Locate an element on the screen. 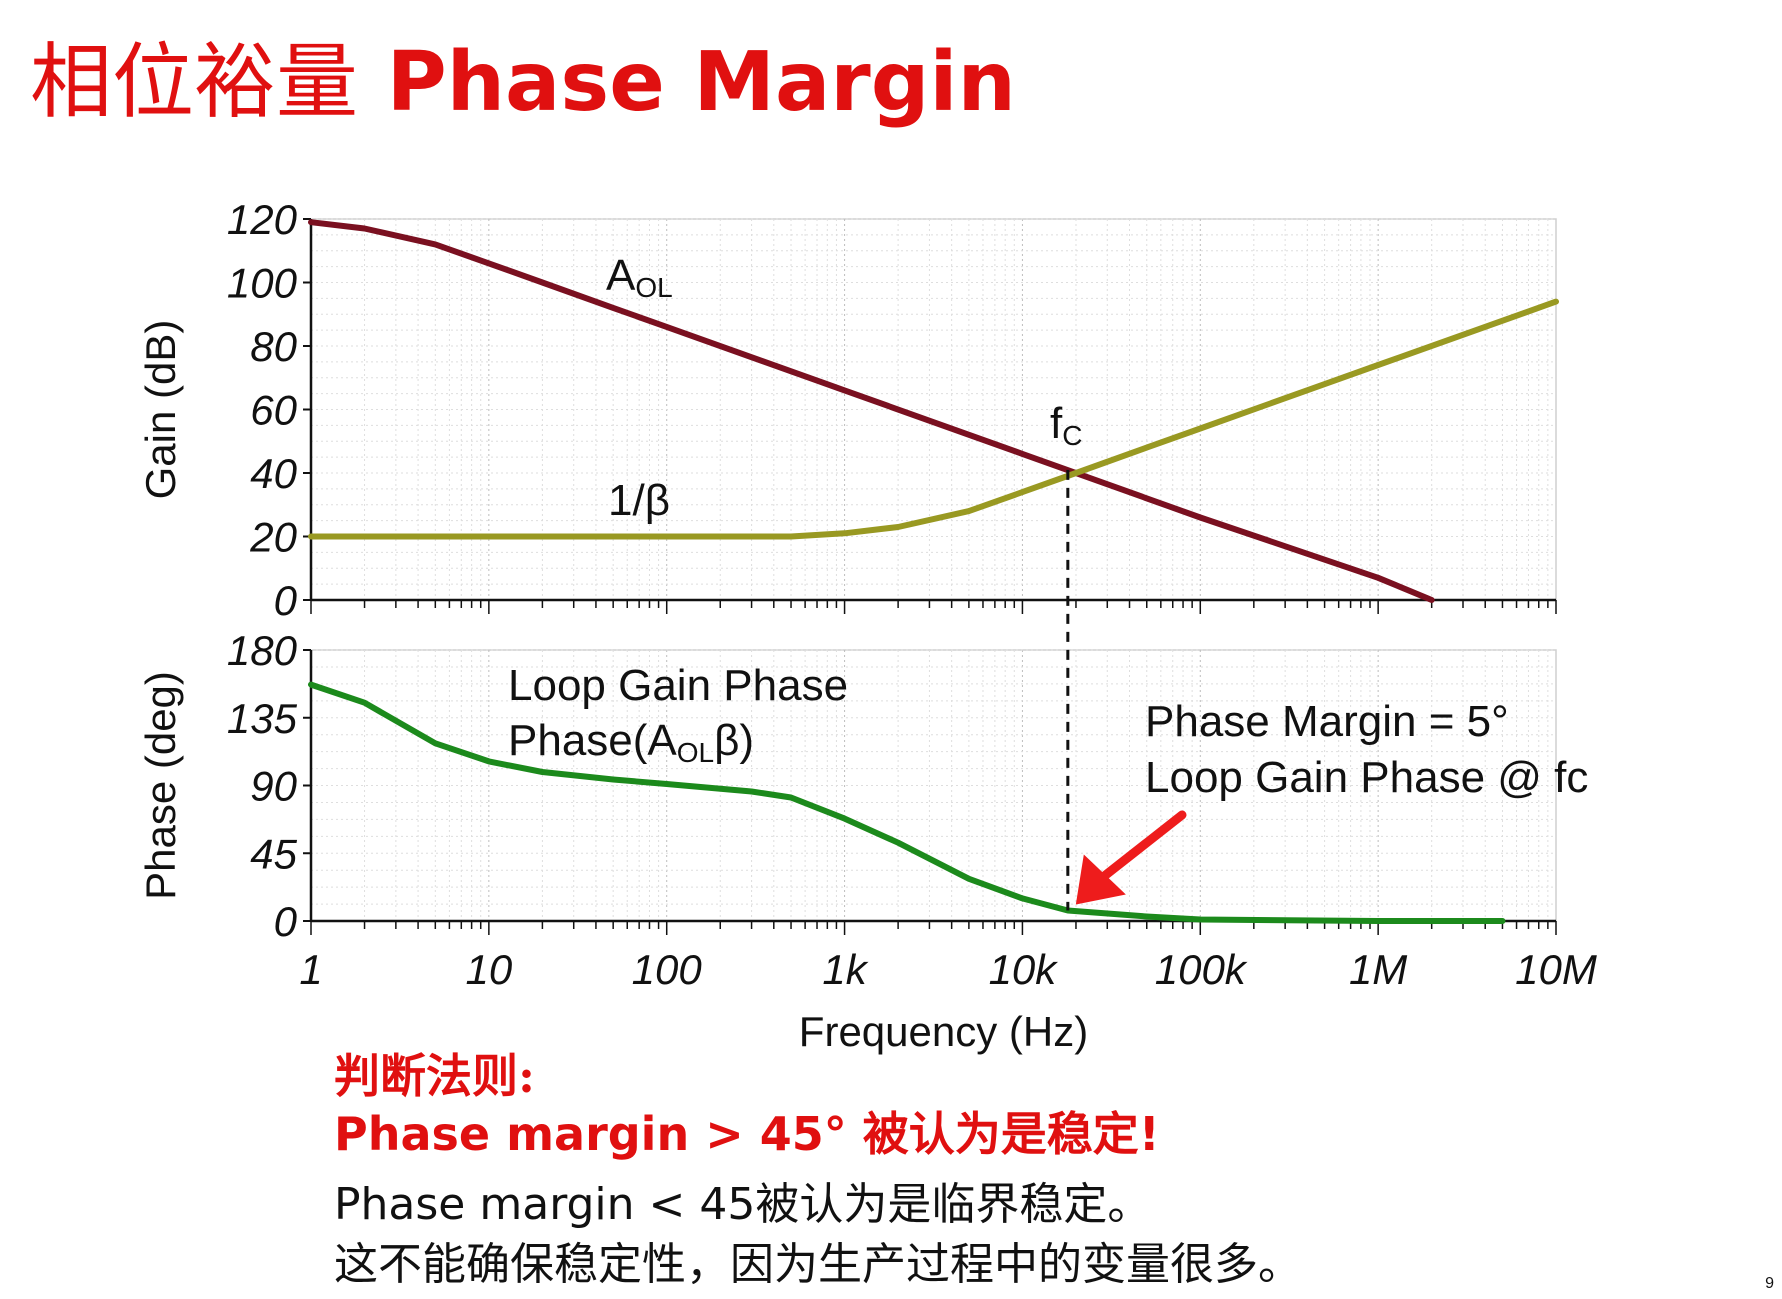 This screenshot has height=1299, width=1782. red-arrow-head is located at coordinates (1100, 879).